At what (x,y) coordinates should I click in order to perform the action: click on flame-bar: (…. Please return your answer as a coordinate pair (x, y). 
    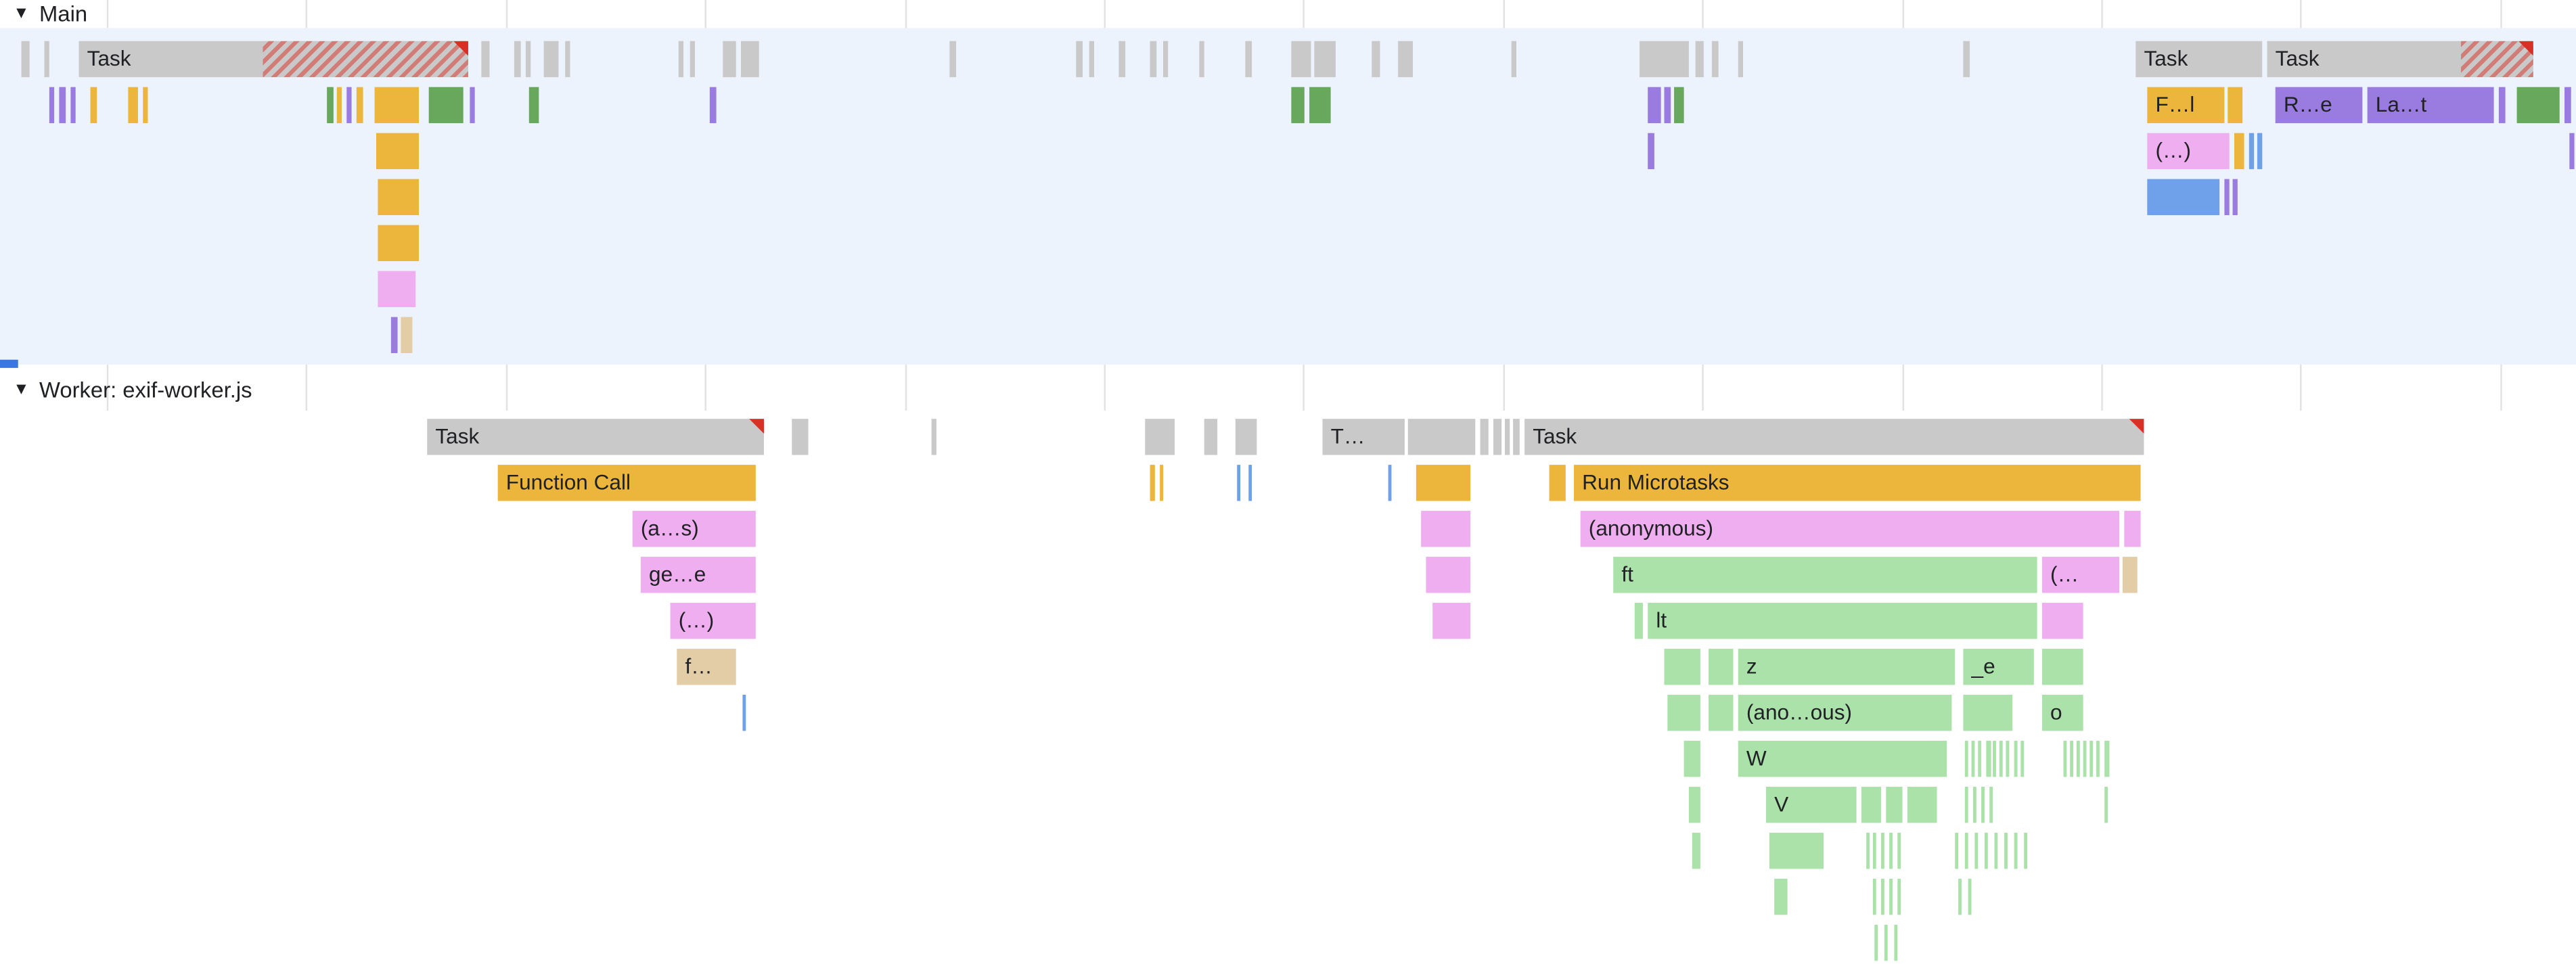
    Looking at the image, I should click on (2080, 575).